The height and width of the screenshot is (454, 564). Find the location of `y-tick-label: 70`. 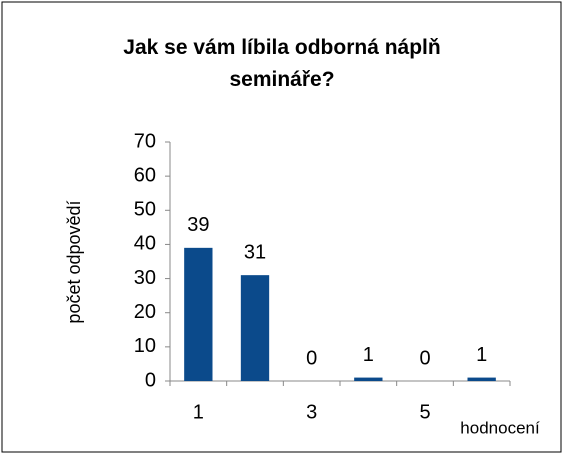

y-tick-label: 70 is located at coordinates (145, 141).